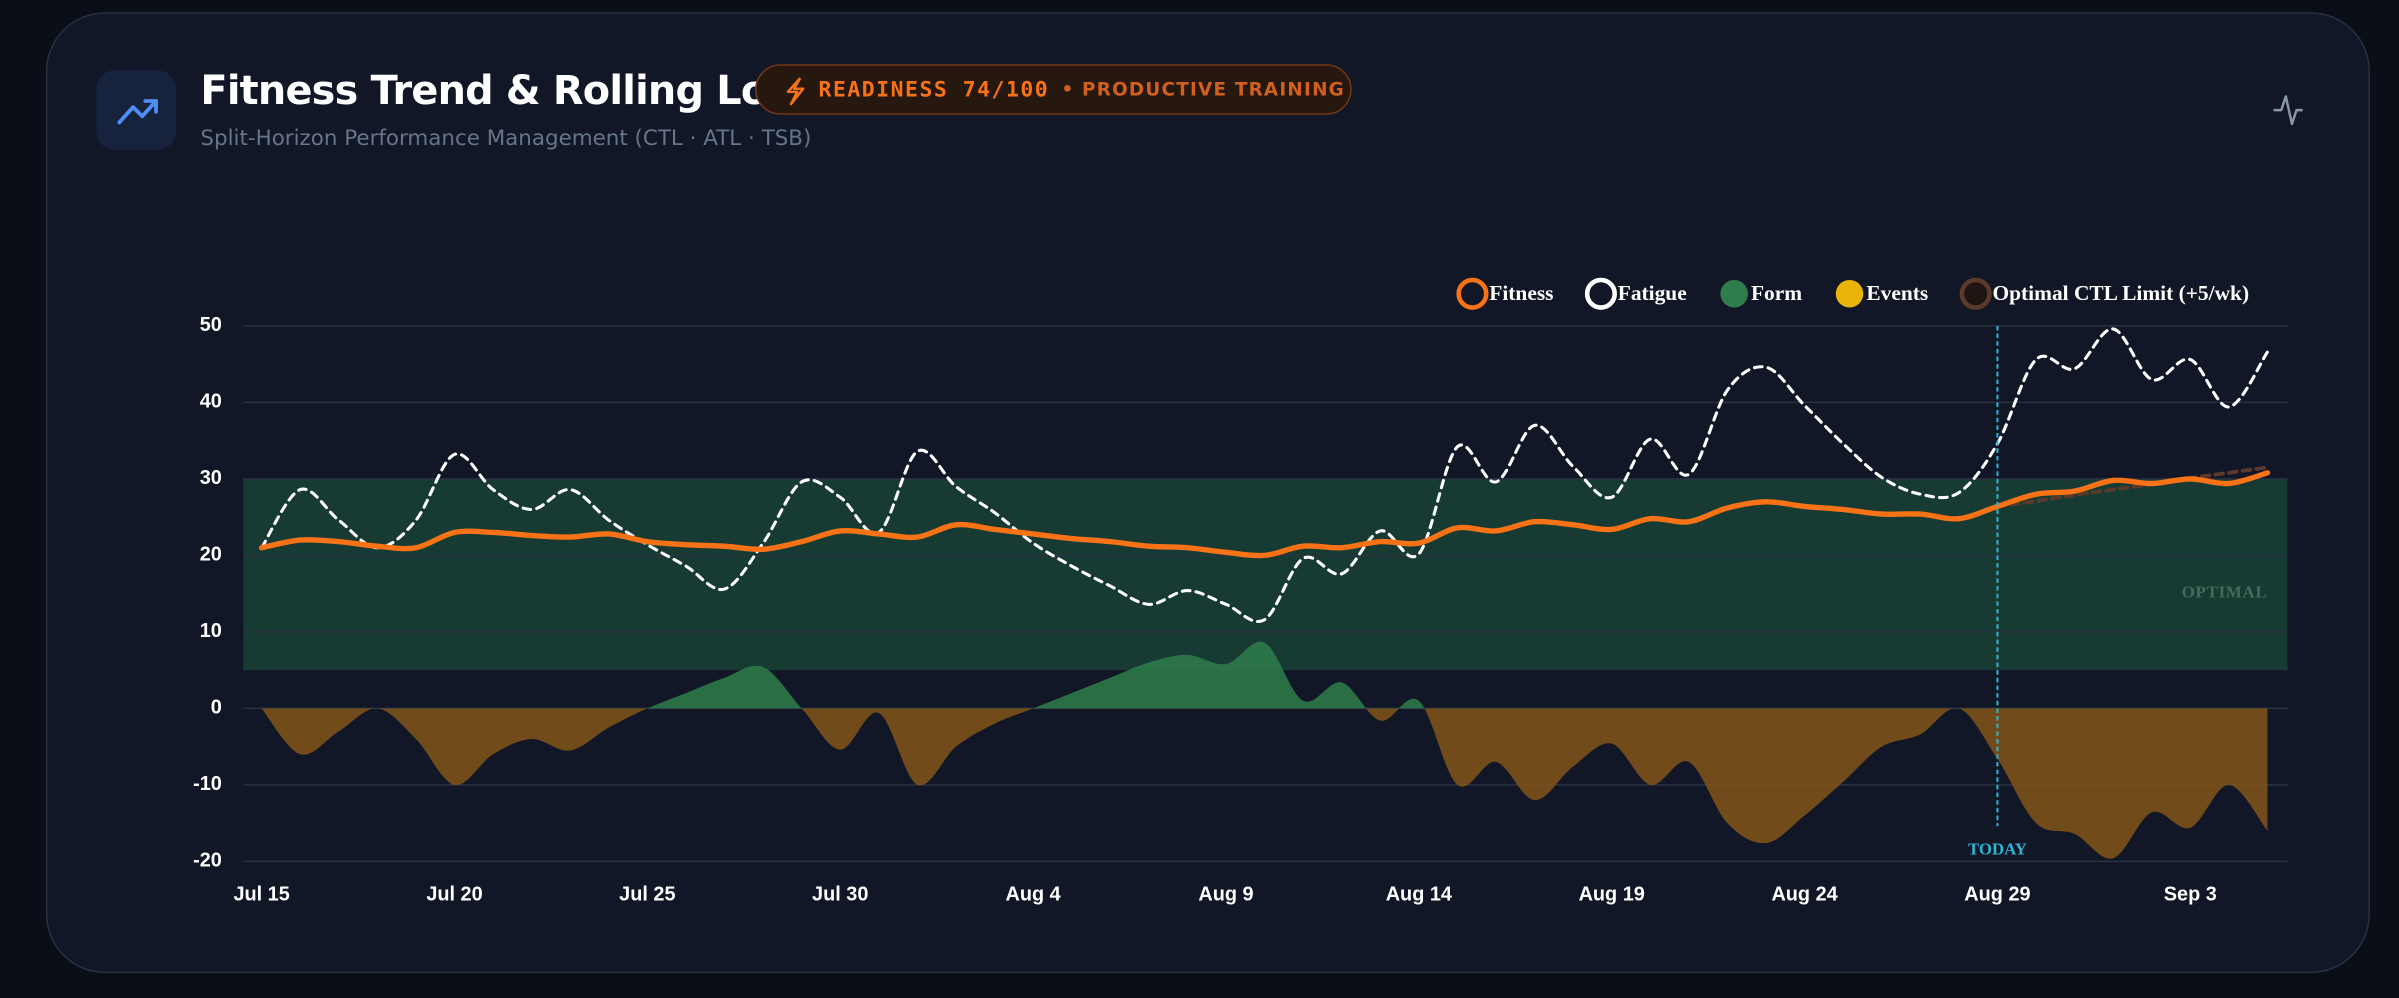 The image size is (2399, 998). I want to click on x-tick-label: Aug 14, so click(1419, 894).